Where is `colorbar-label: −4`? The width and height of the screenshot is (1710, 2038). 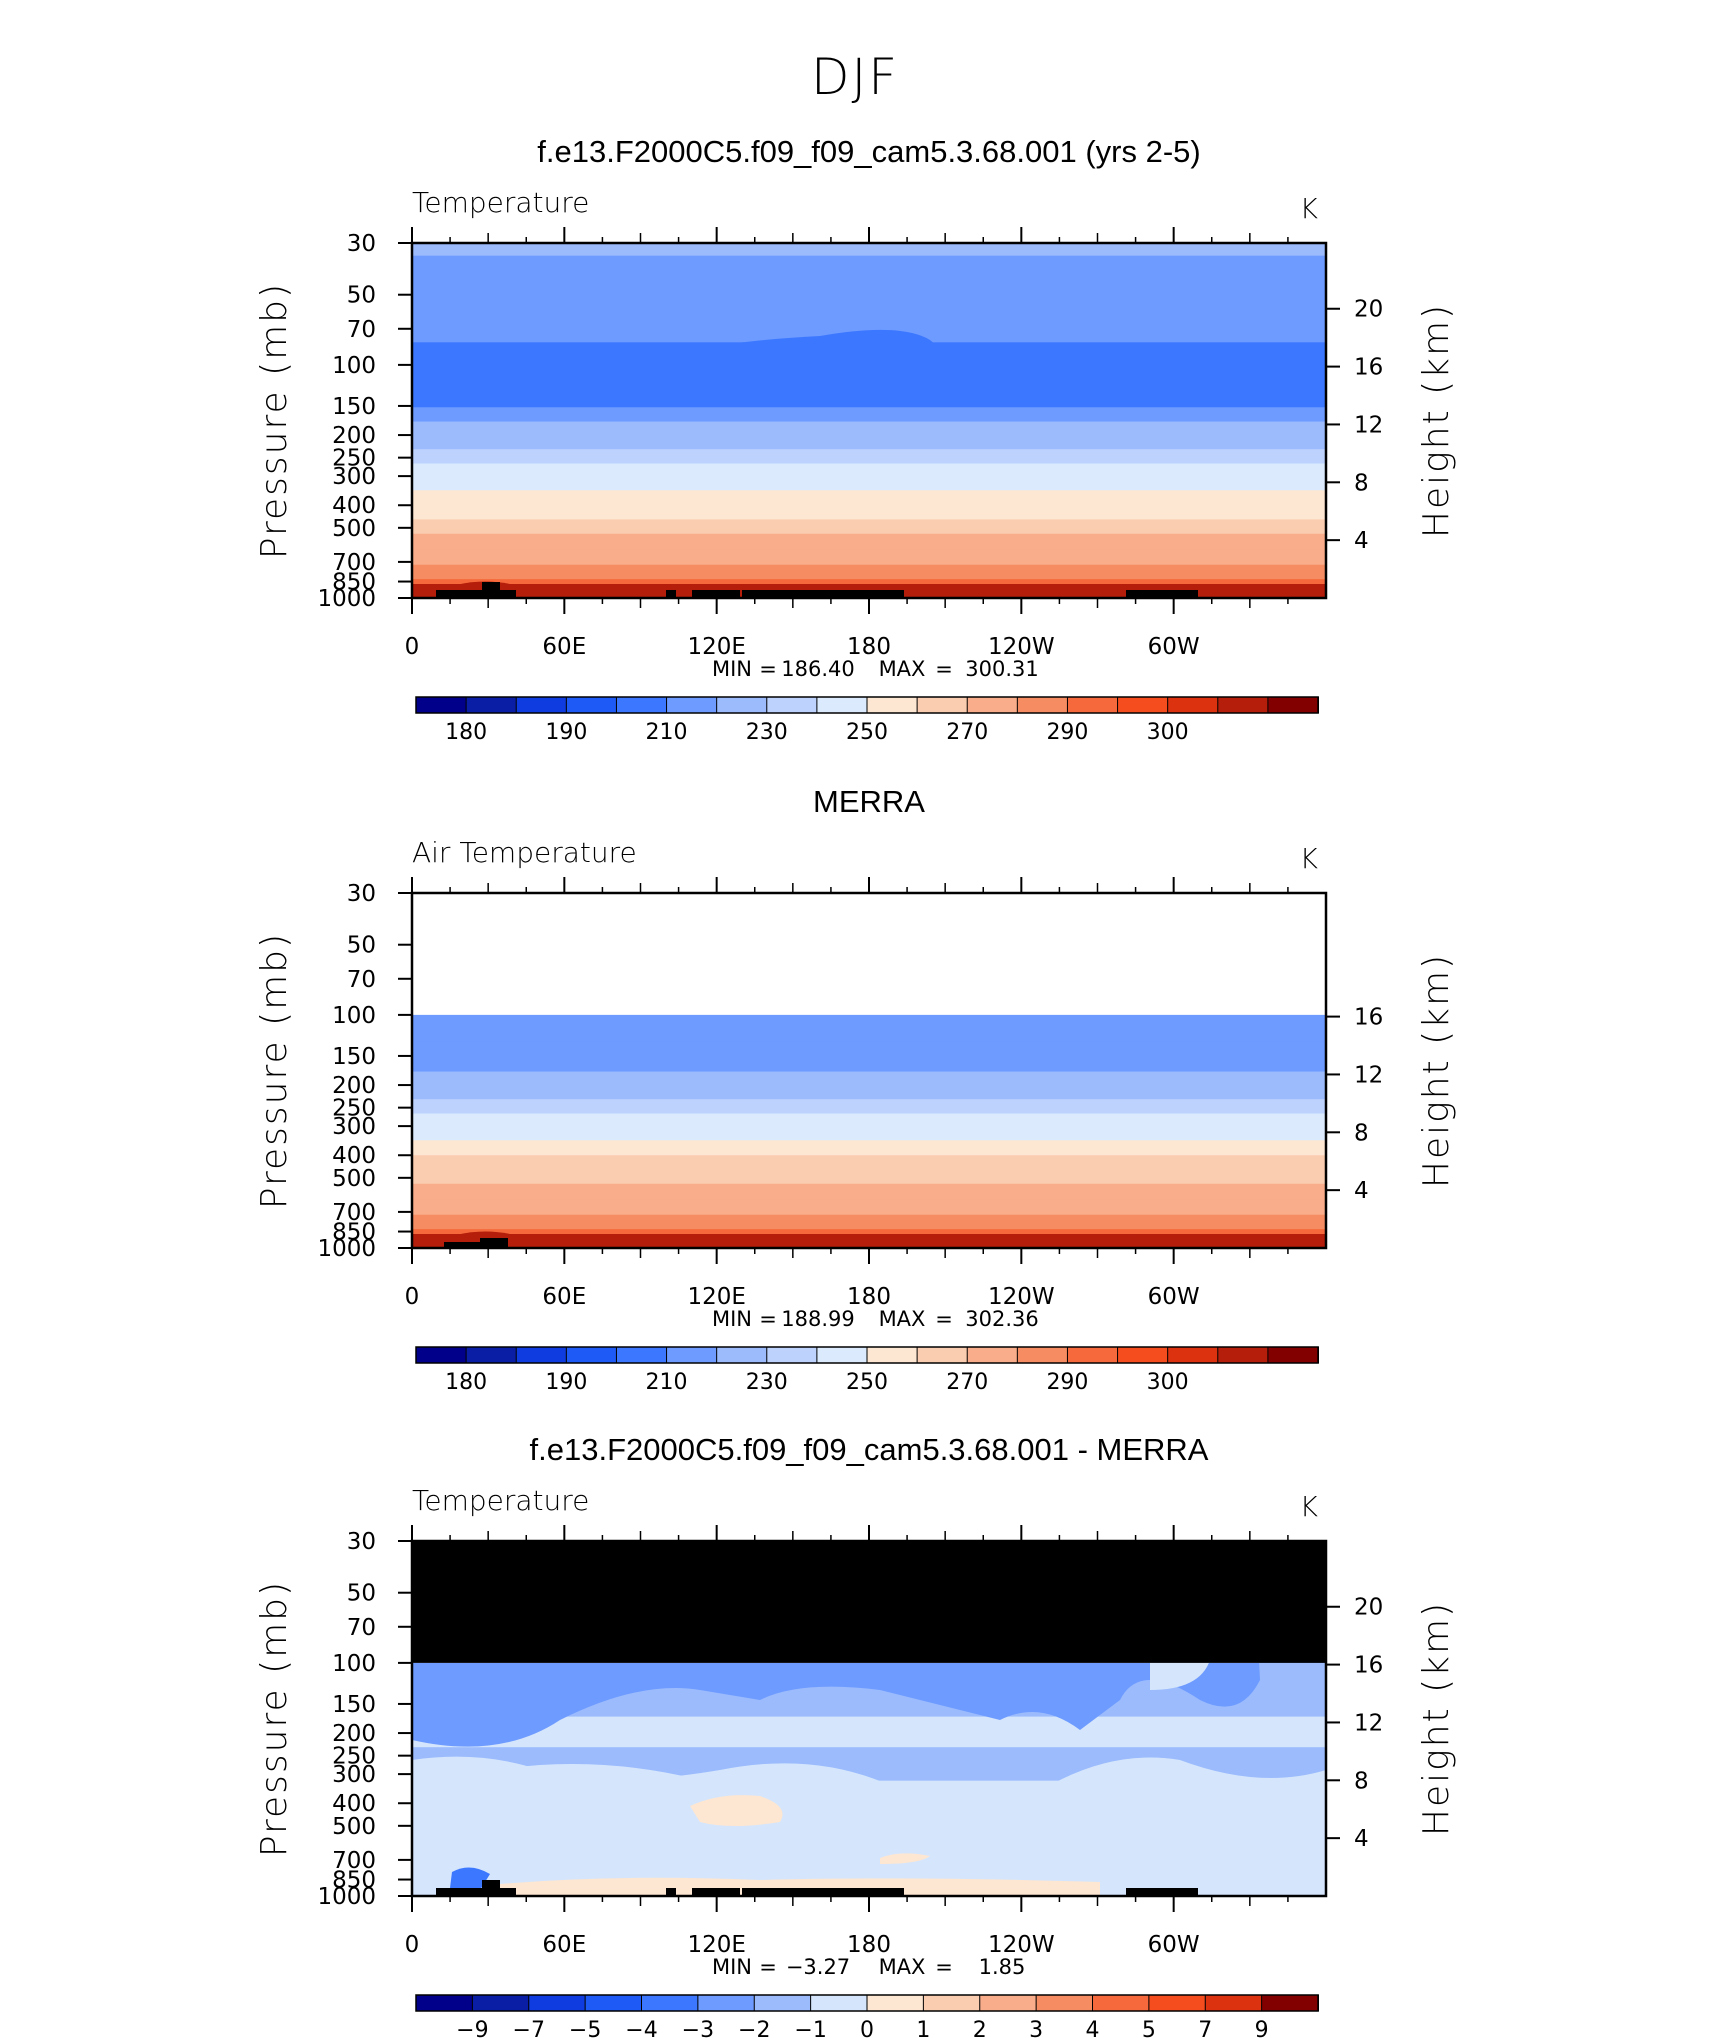
colorbar-label: −4 is located at coordinates (641, 2028).